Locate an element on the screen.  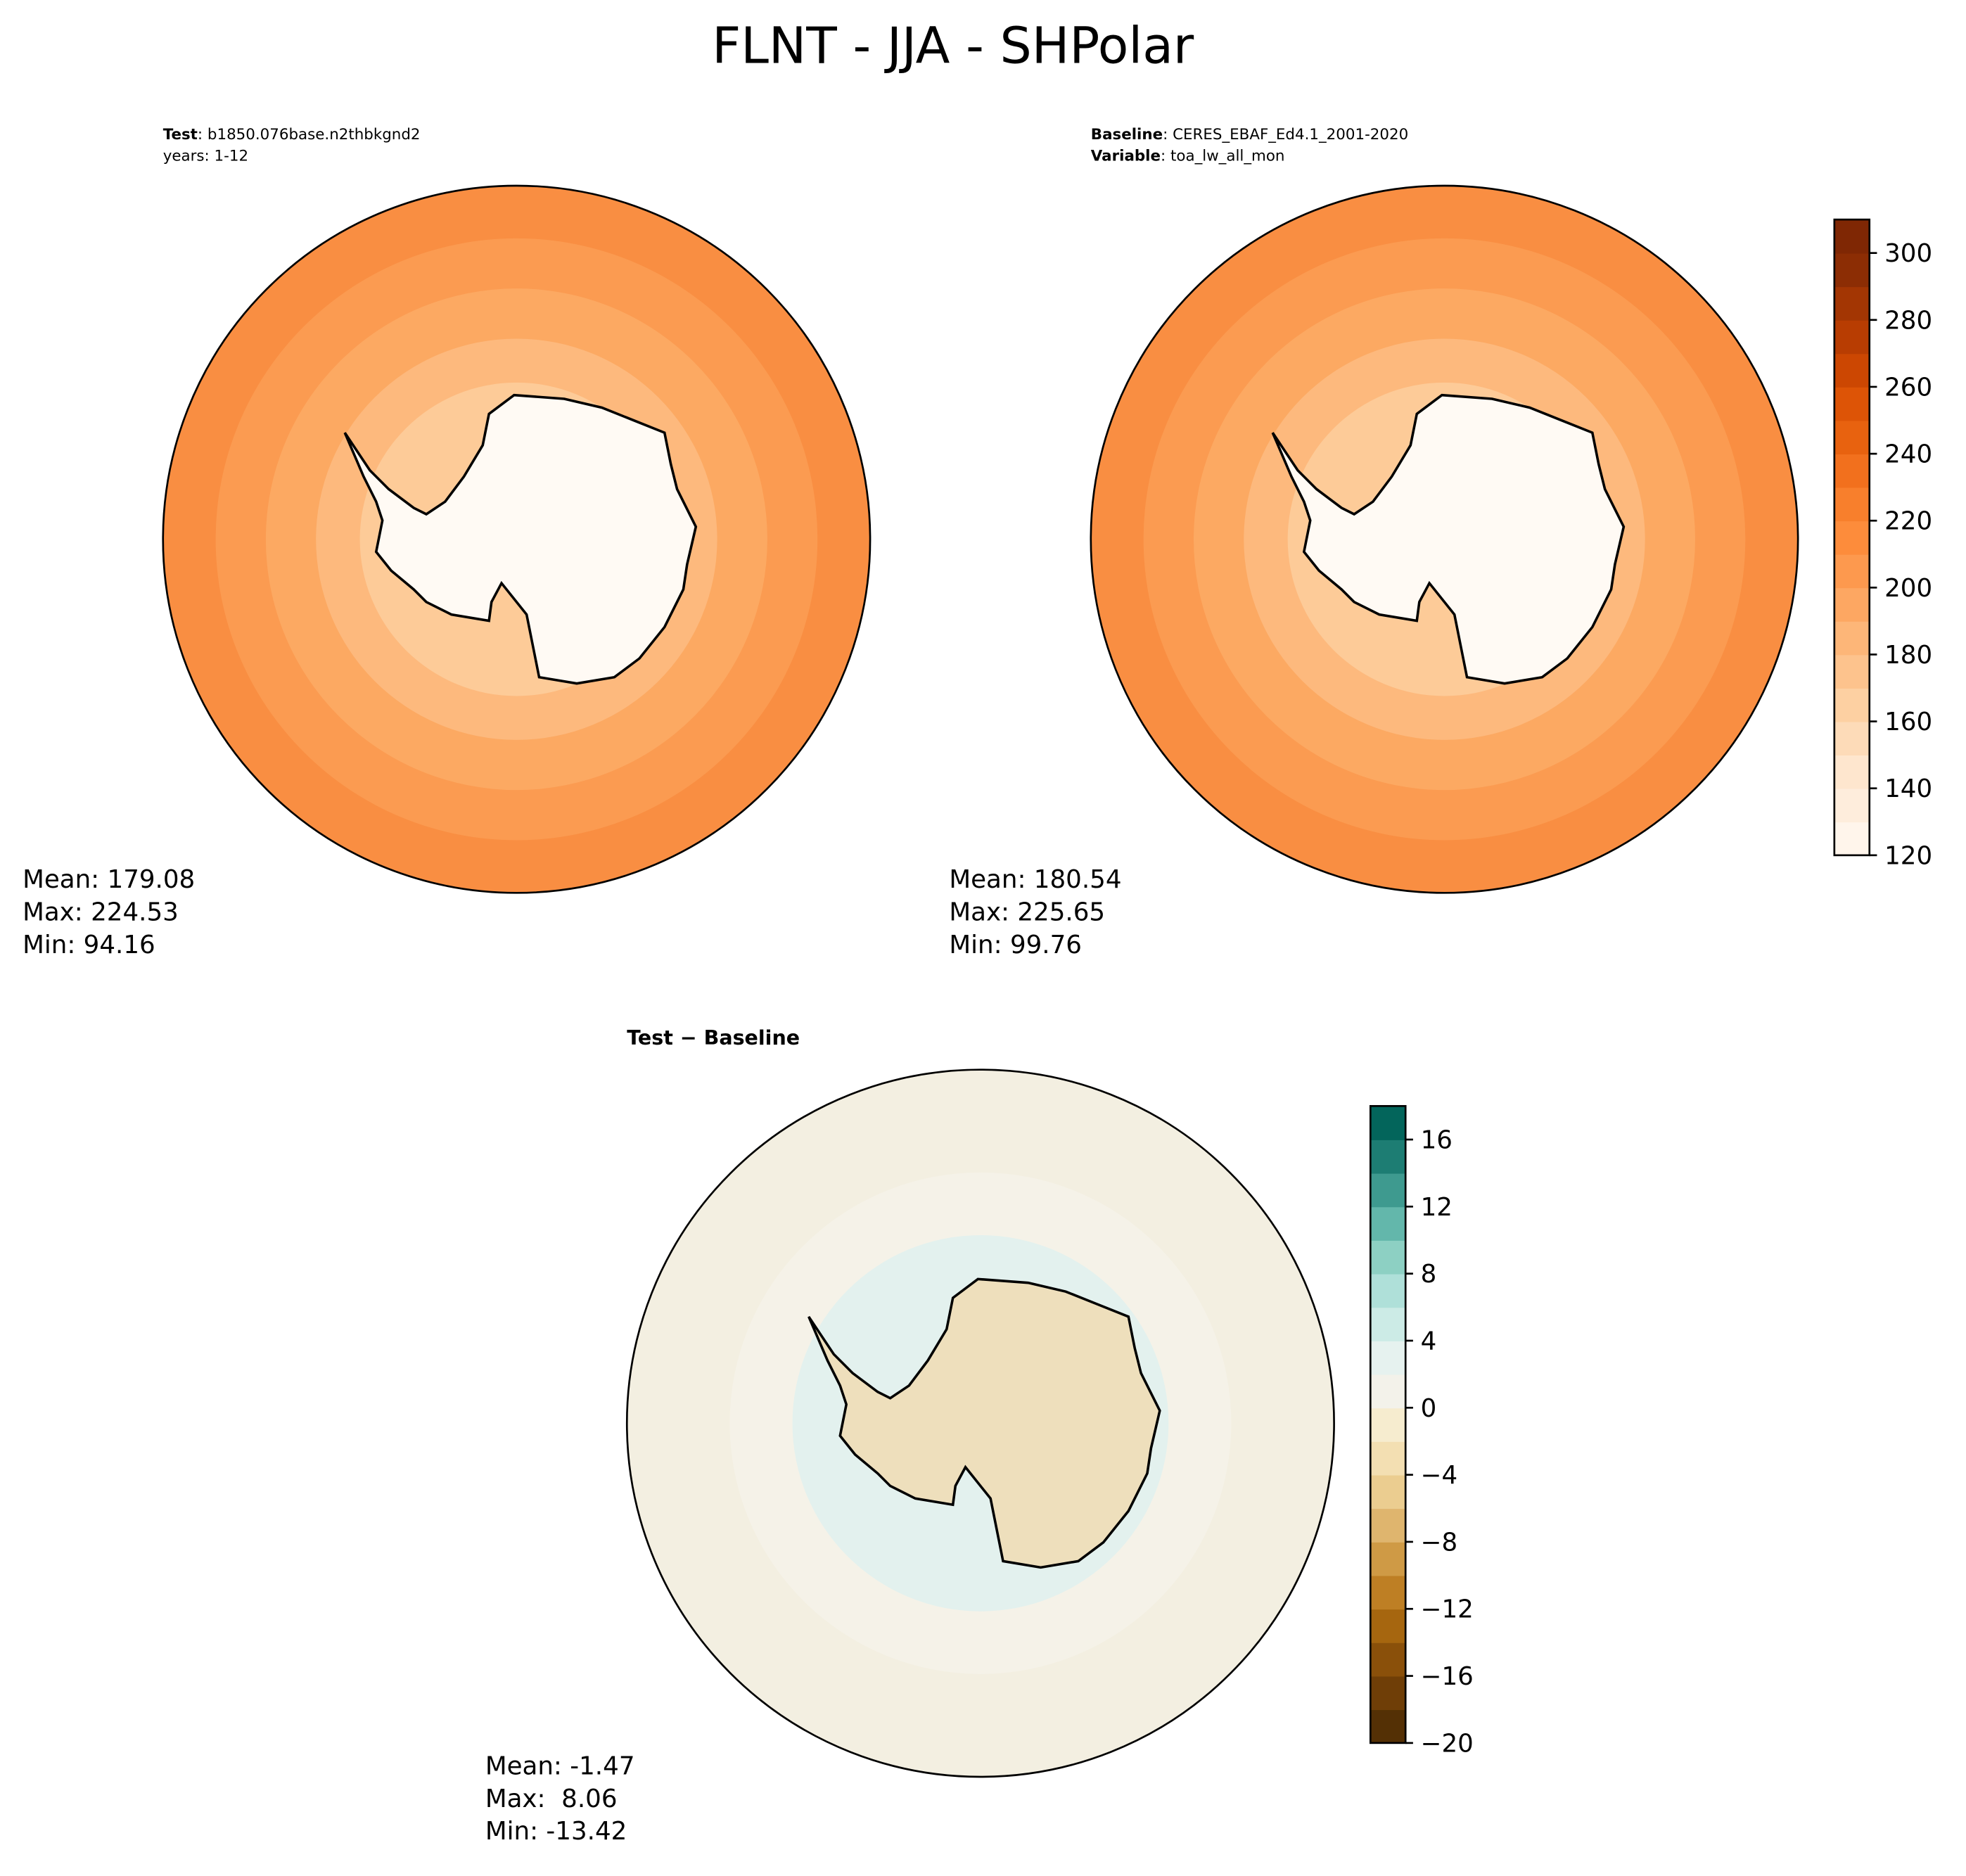
stat: Min: 99.76 is located at coordinates (1015, 945).